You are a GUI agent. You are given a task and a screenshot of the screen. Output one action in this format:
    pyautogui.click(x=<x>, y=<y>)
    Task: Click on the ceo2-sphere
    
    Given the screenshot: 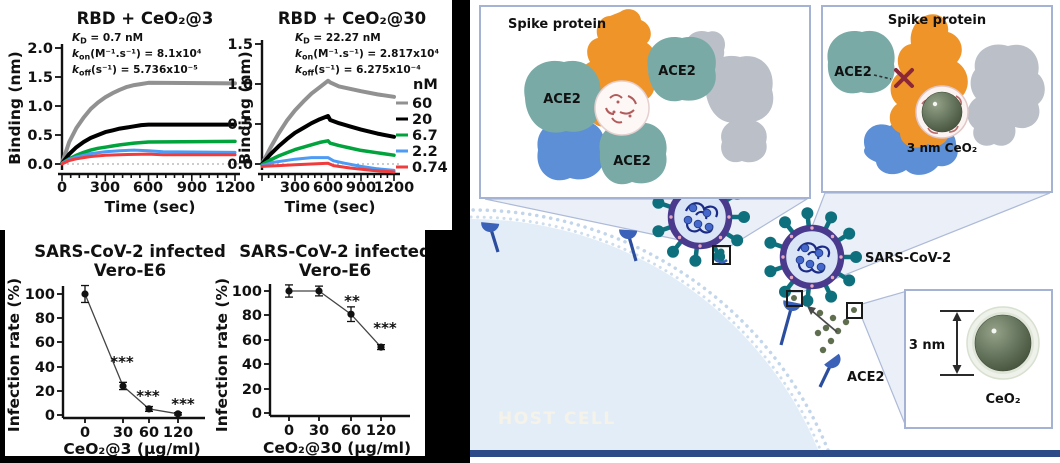 What is the action you would take?
    pyautogui.click(x=1003, y=343)
    